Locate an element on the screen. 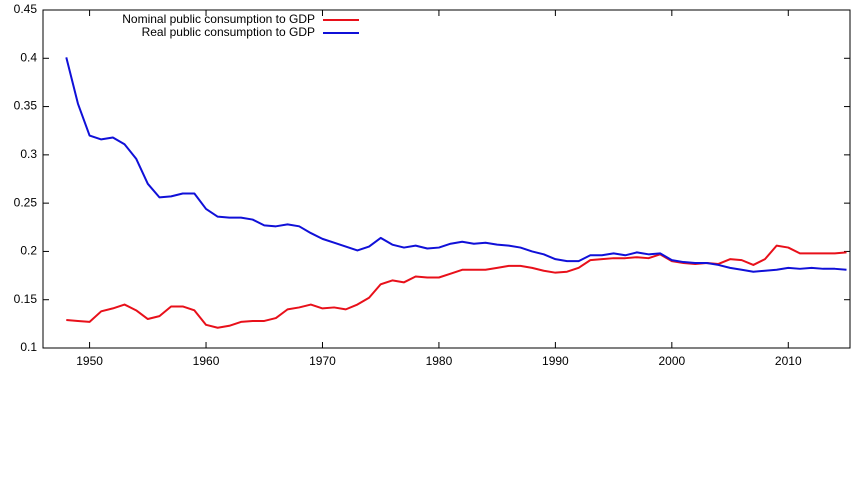  x-tick-label: 1990 is located at coordinates (555, 361).